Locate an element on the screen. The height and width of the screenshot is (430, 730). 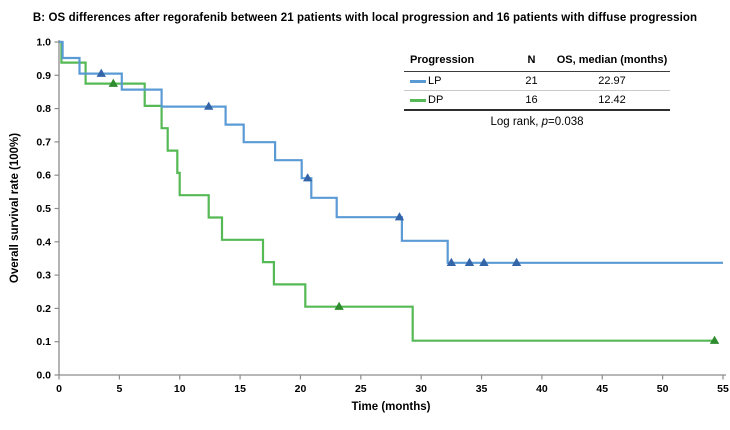
y-tick-label: 0.2 is located at coordinates (43, 309).